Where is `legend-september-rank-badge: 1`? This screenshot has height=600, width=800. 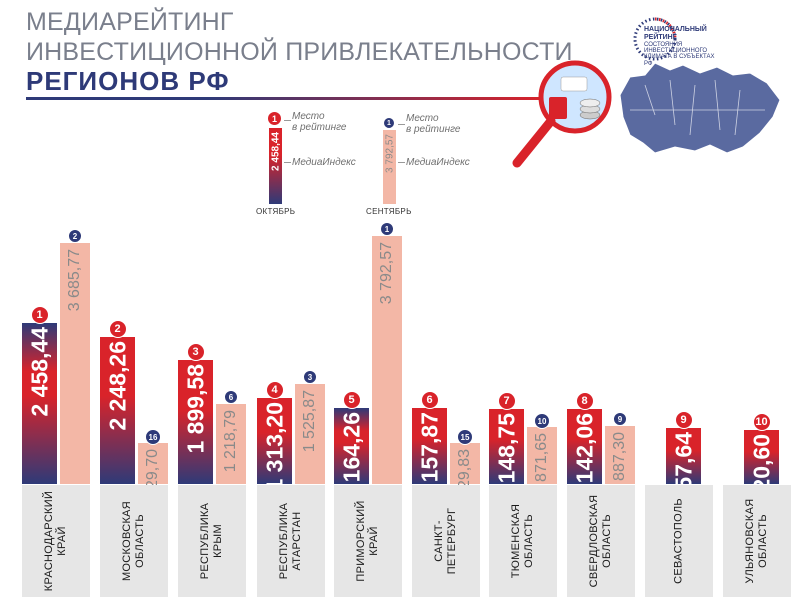 legend-september-rank-badge: 1 is located at coordinates (389, 123).